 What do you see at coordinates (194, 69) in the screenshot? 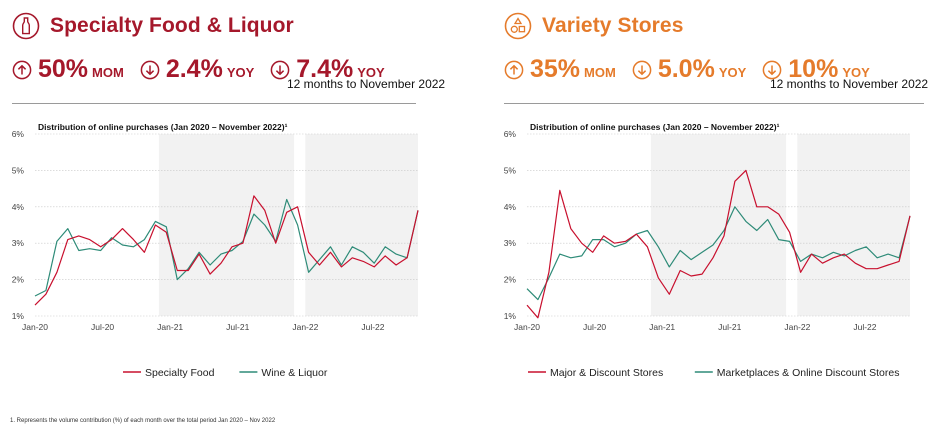
I see `stat-value: 2.4%` at bounding box center [194, 69].